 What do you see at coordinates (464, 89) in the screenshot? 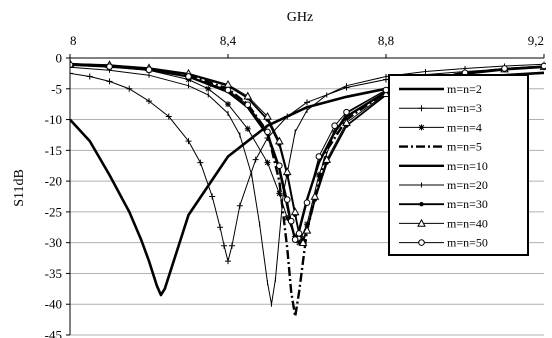
I see `legend-label-0: m=n=2` at bounding box center [464, 89].